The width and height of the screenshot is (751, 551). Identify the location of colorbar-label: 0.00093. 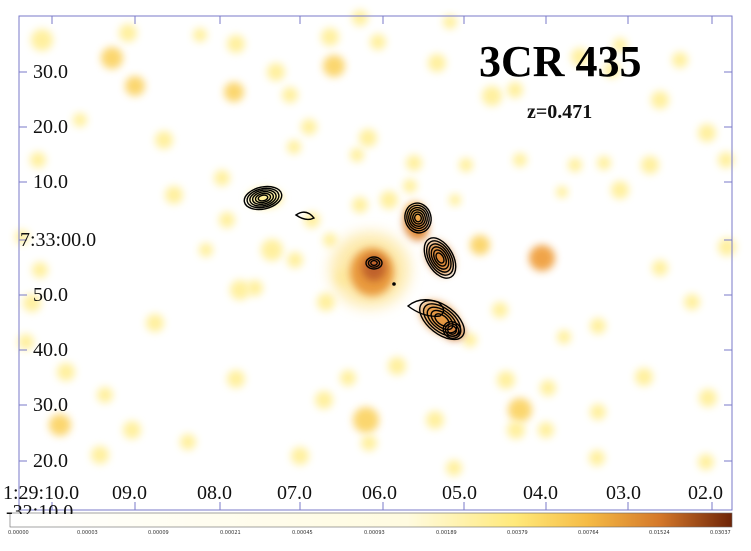
(374, 533).